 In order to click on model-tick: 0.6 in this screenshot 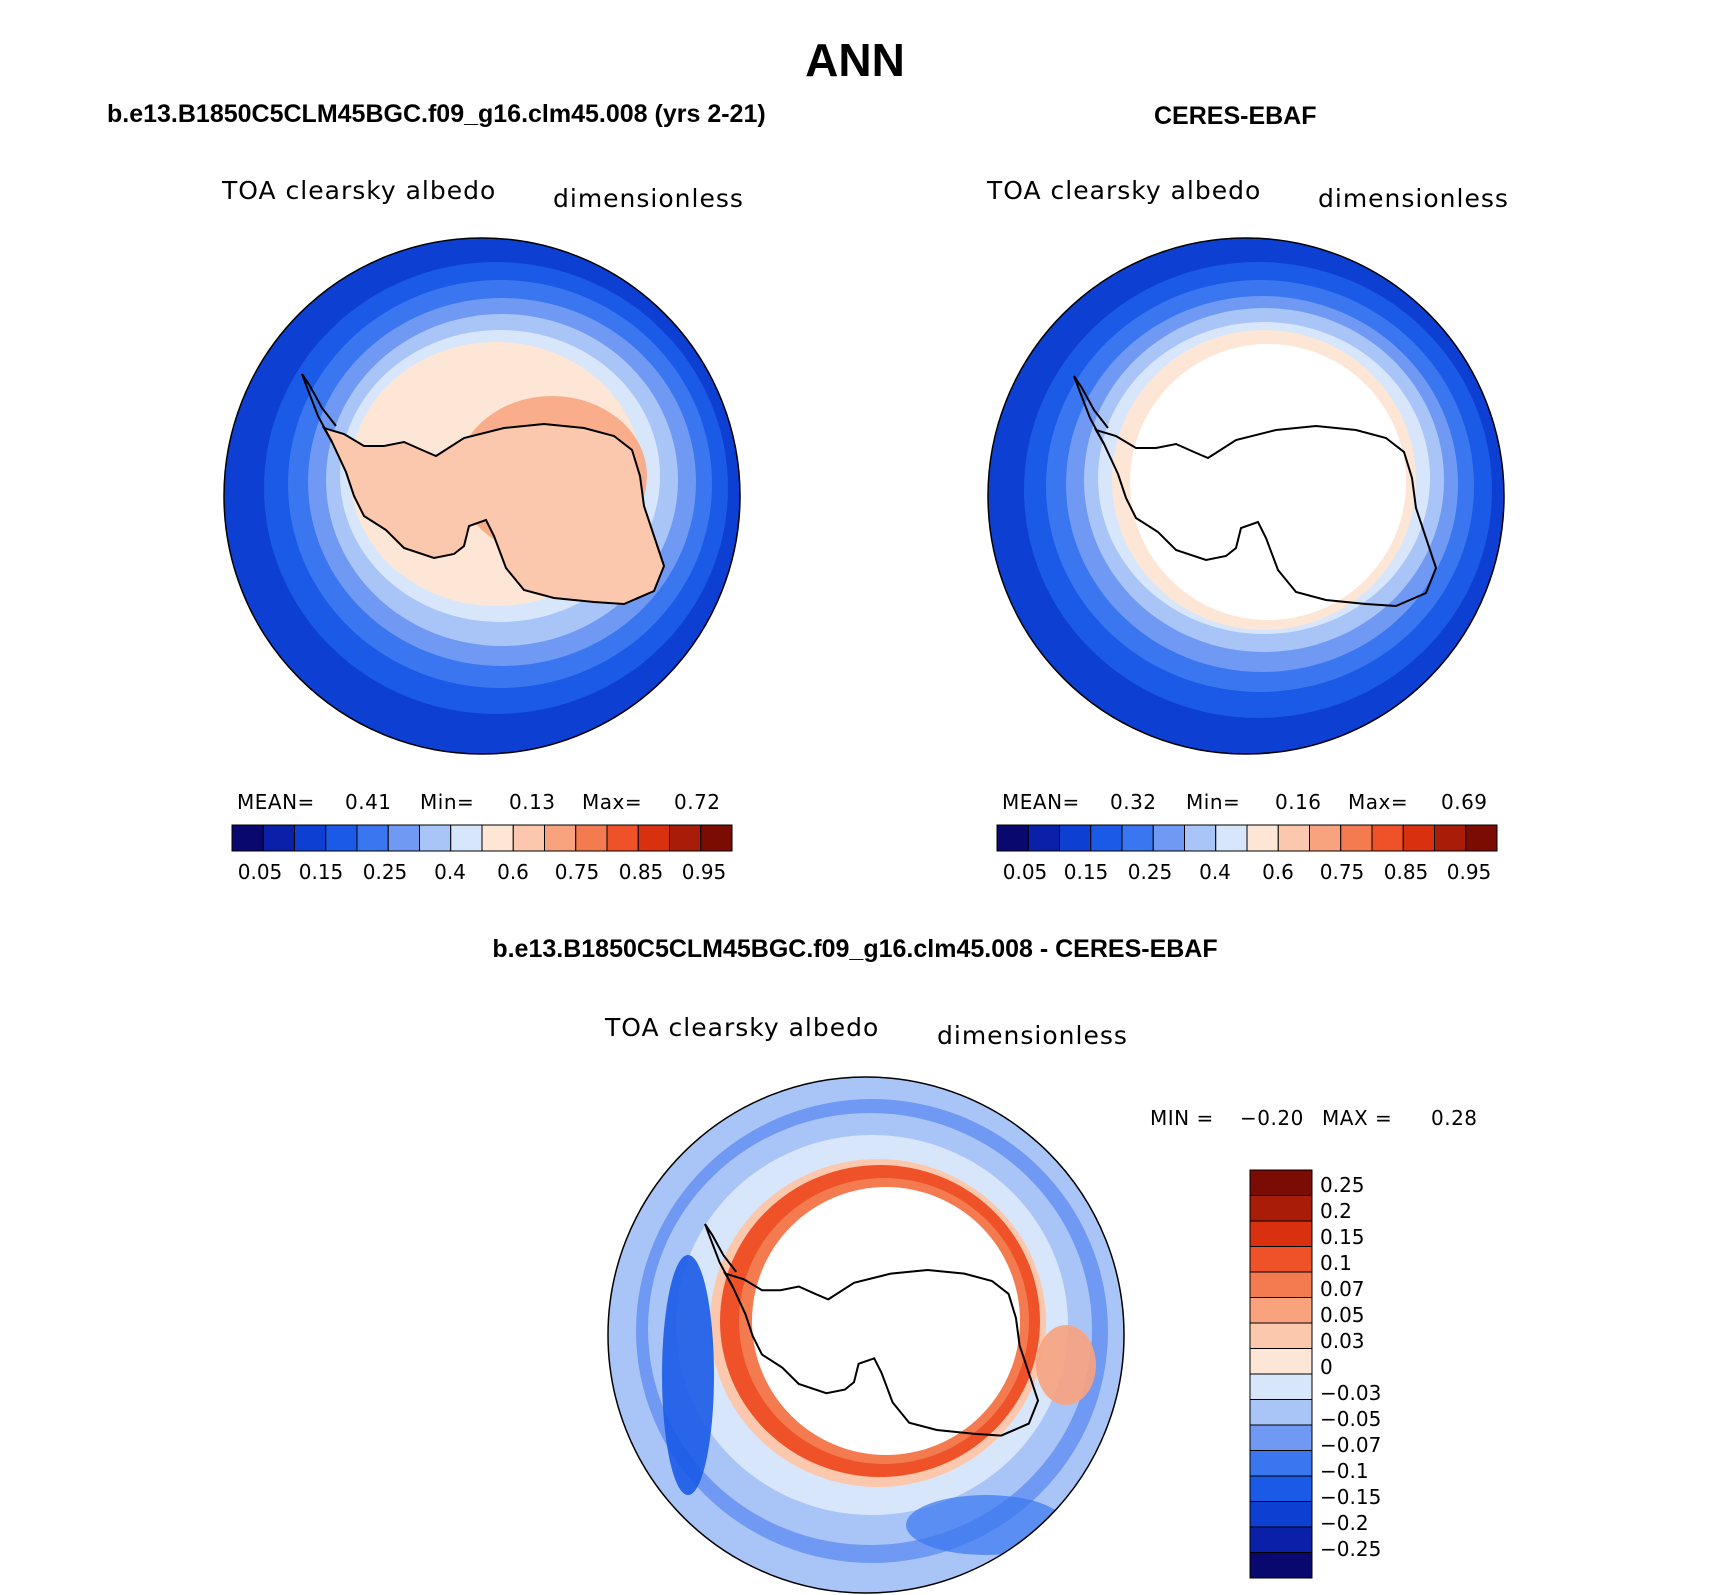, I will do `click(513, 872)`.